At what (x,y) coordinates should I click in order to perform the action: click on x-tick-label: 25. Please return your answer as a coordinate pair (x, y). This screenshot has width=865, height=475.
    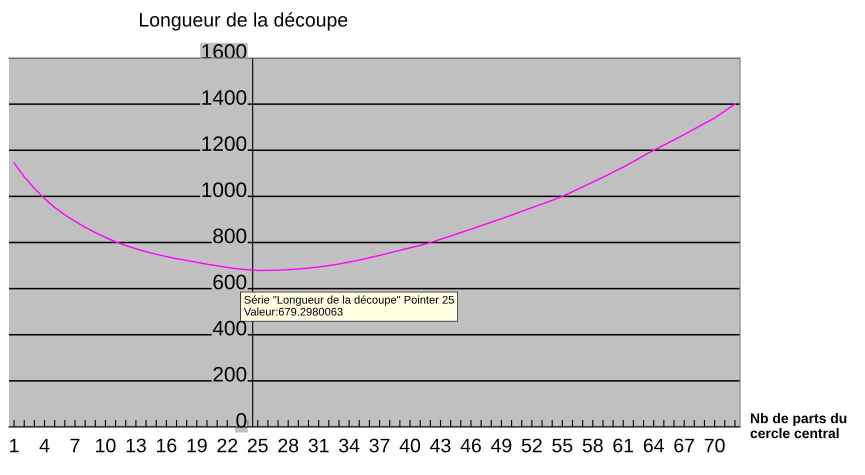
    Looking at the image, I should click on (258, 445).